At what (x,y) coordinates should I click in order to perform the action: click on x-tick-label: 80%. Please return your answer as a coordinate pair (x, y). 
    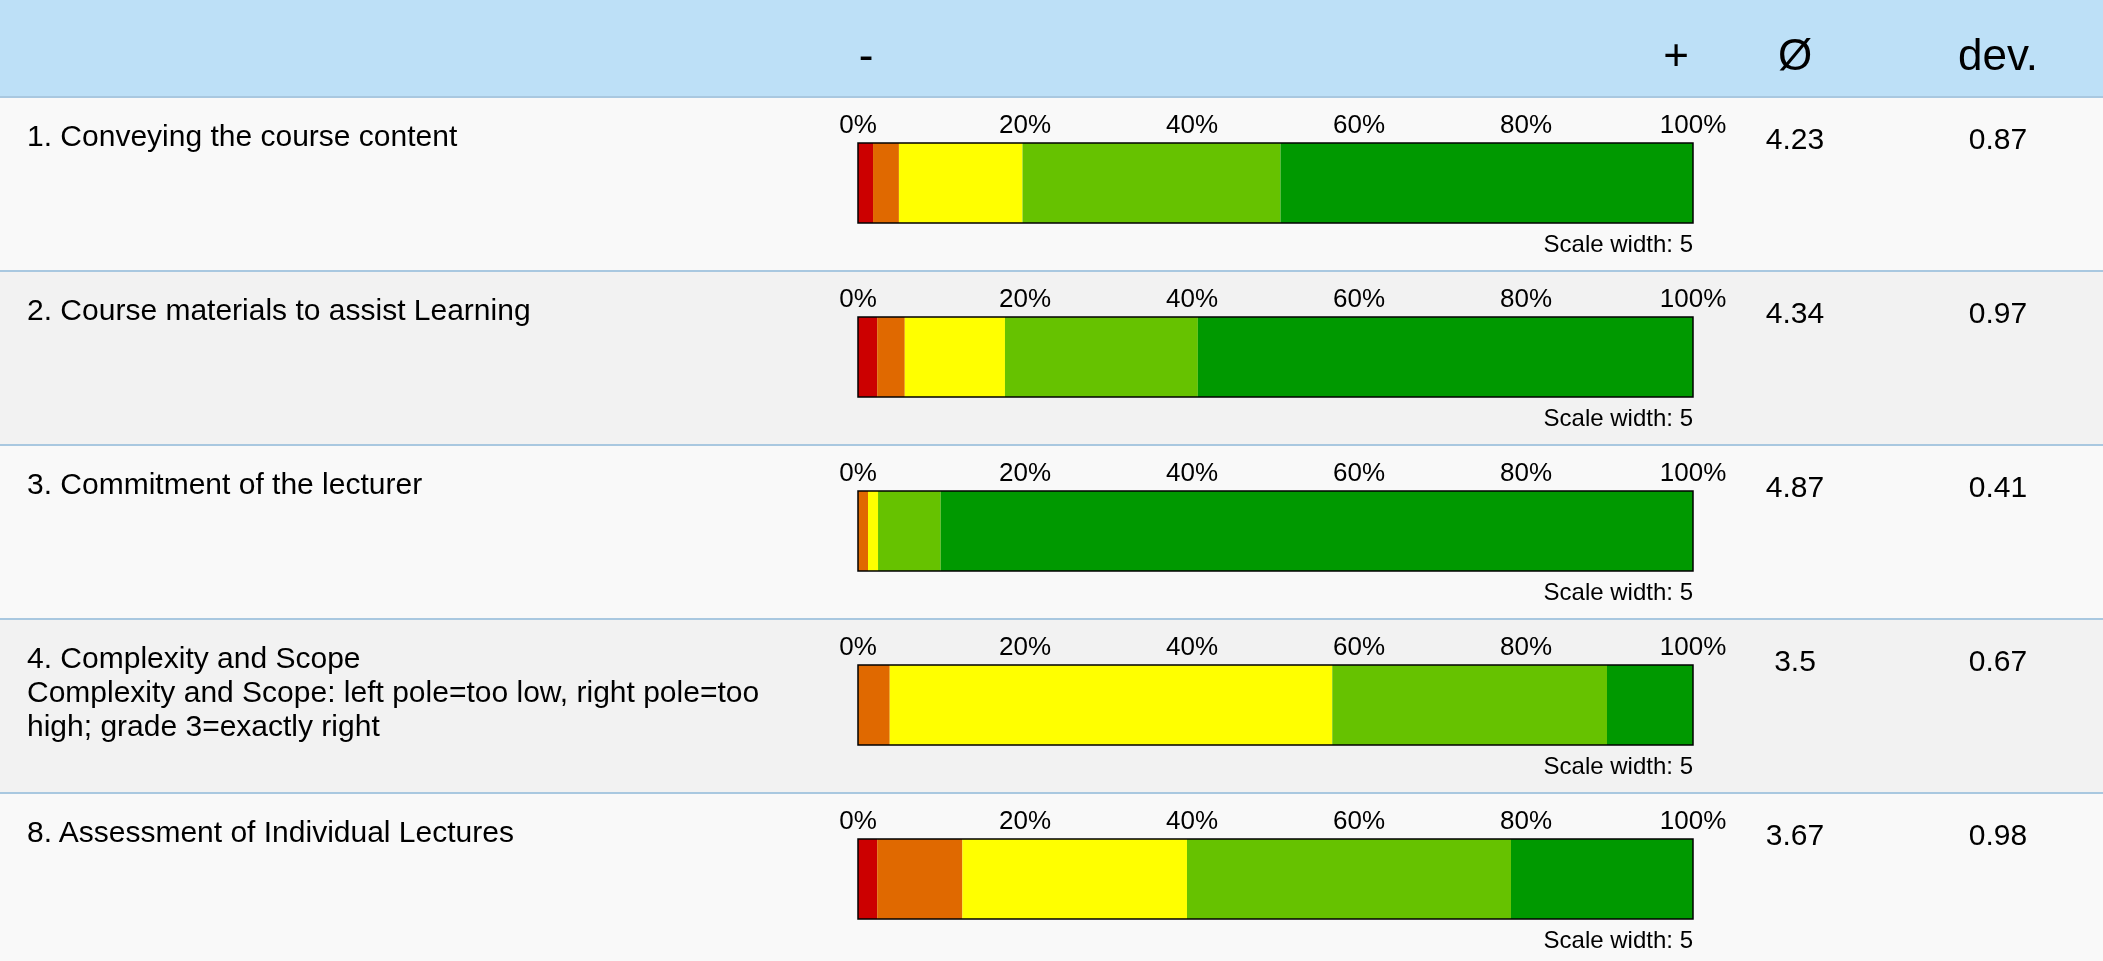
    Looking at the image, I should click on (1526, 124).